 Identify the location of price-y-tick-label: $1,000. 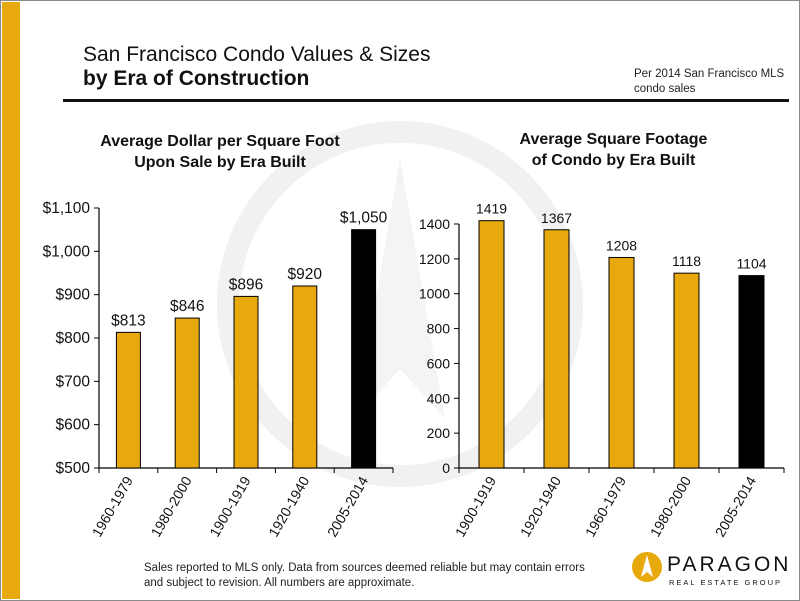
(67, 251).